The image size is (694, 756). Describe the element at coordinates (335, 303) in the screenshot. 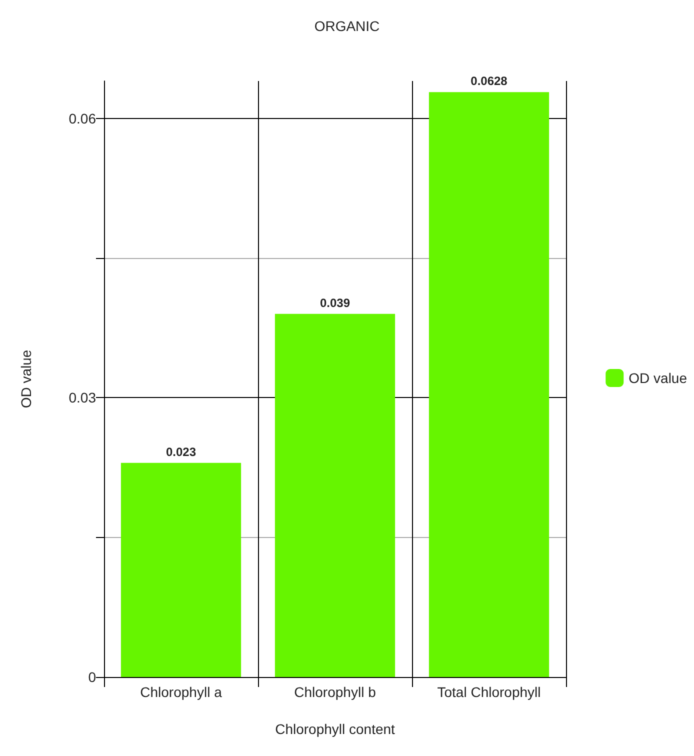

I see `data-label: 0.039` at that location.